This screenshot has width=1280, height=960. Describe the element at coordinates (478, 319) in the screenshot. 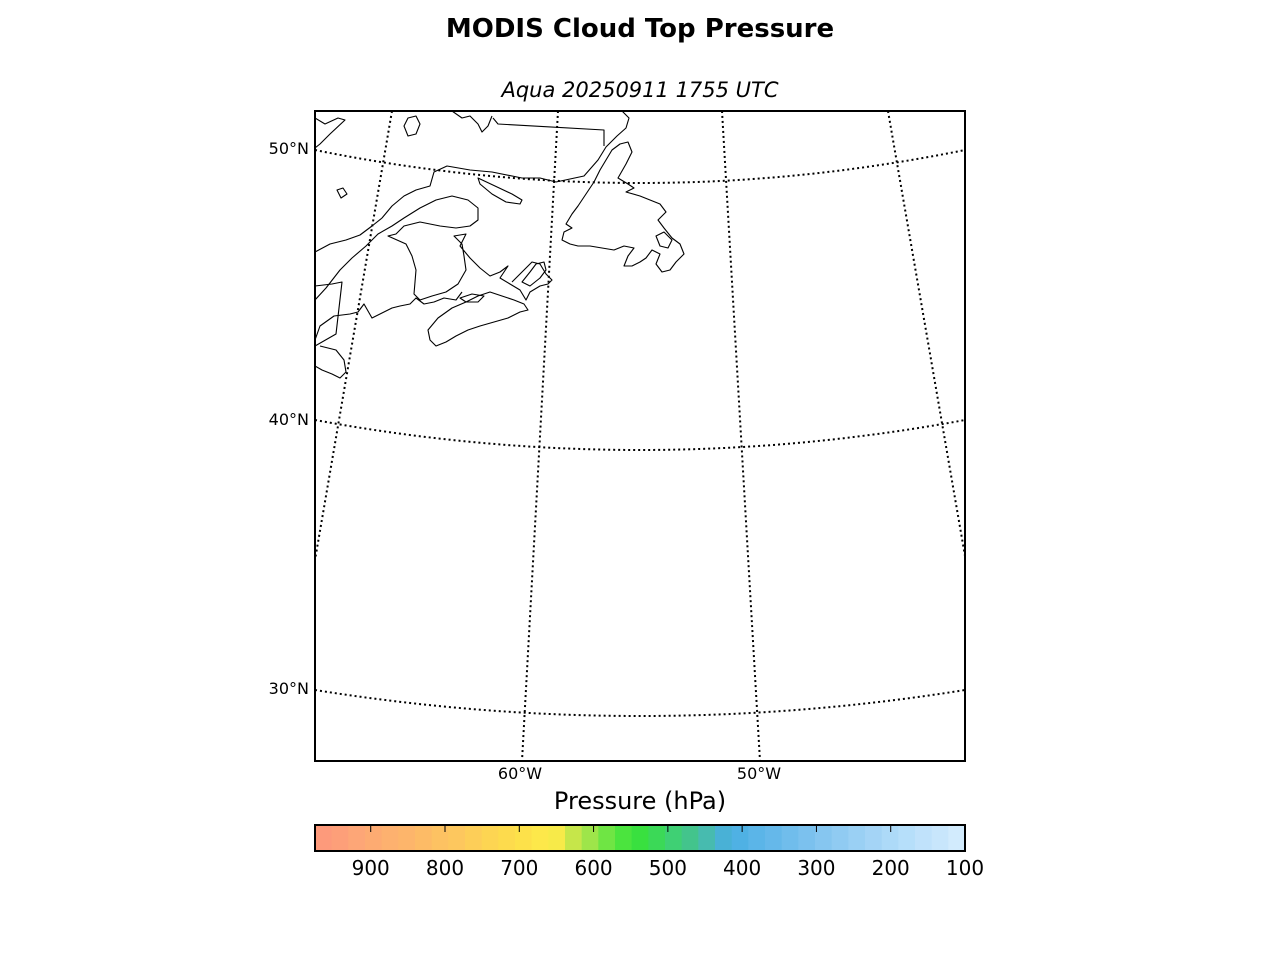

I see `coastline-nova-scotia` at that location.